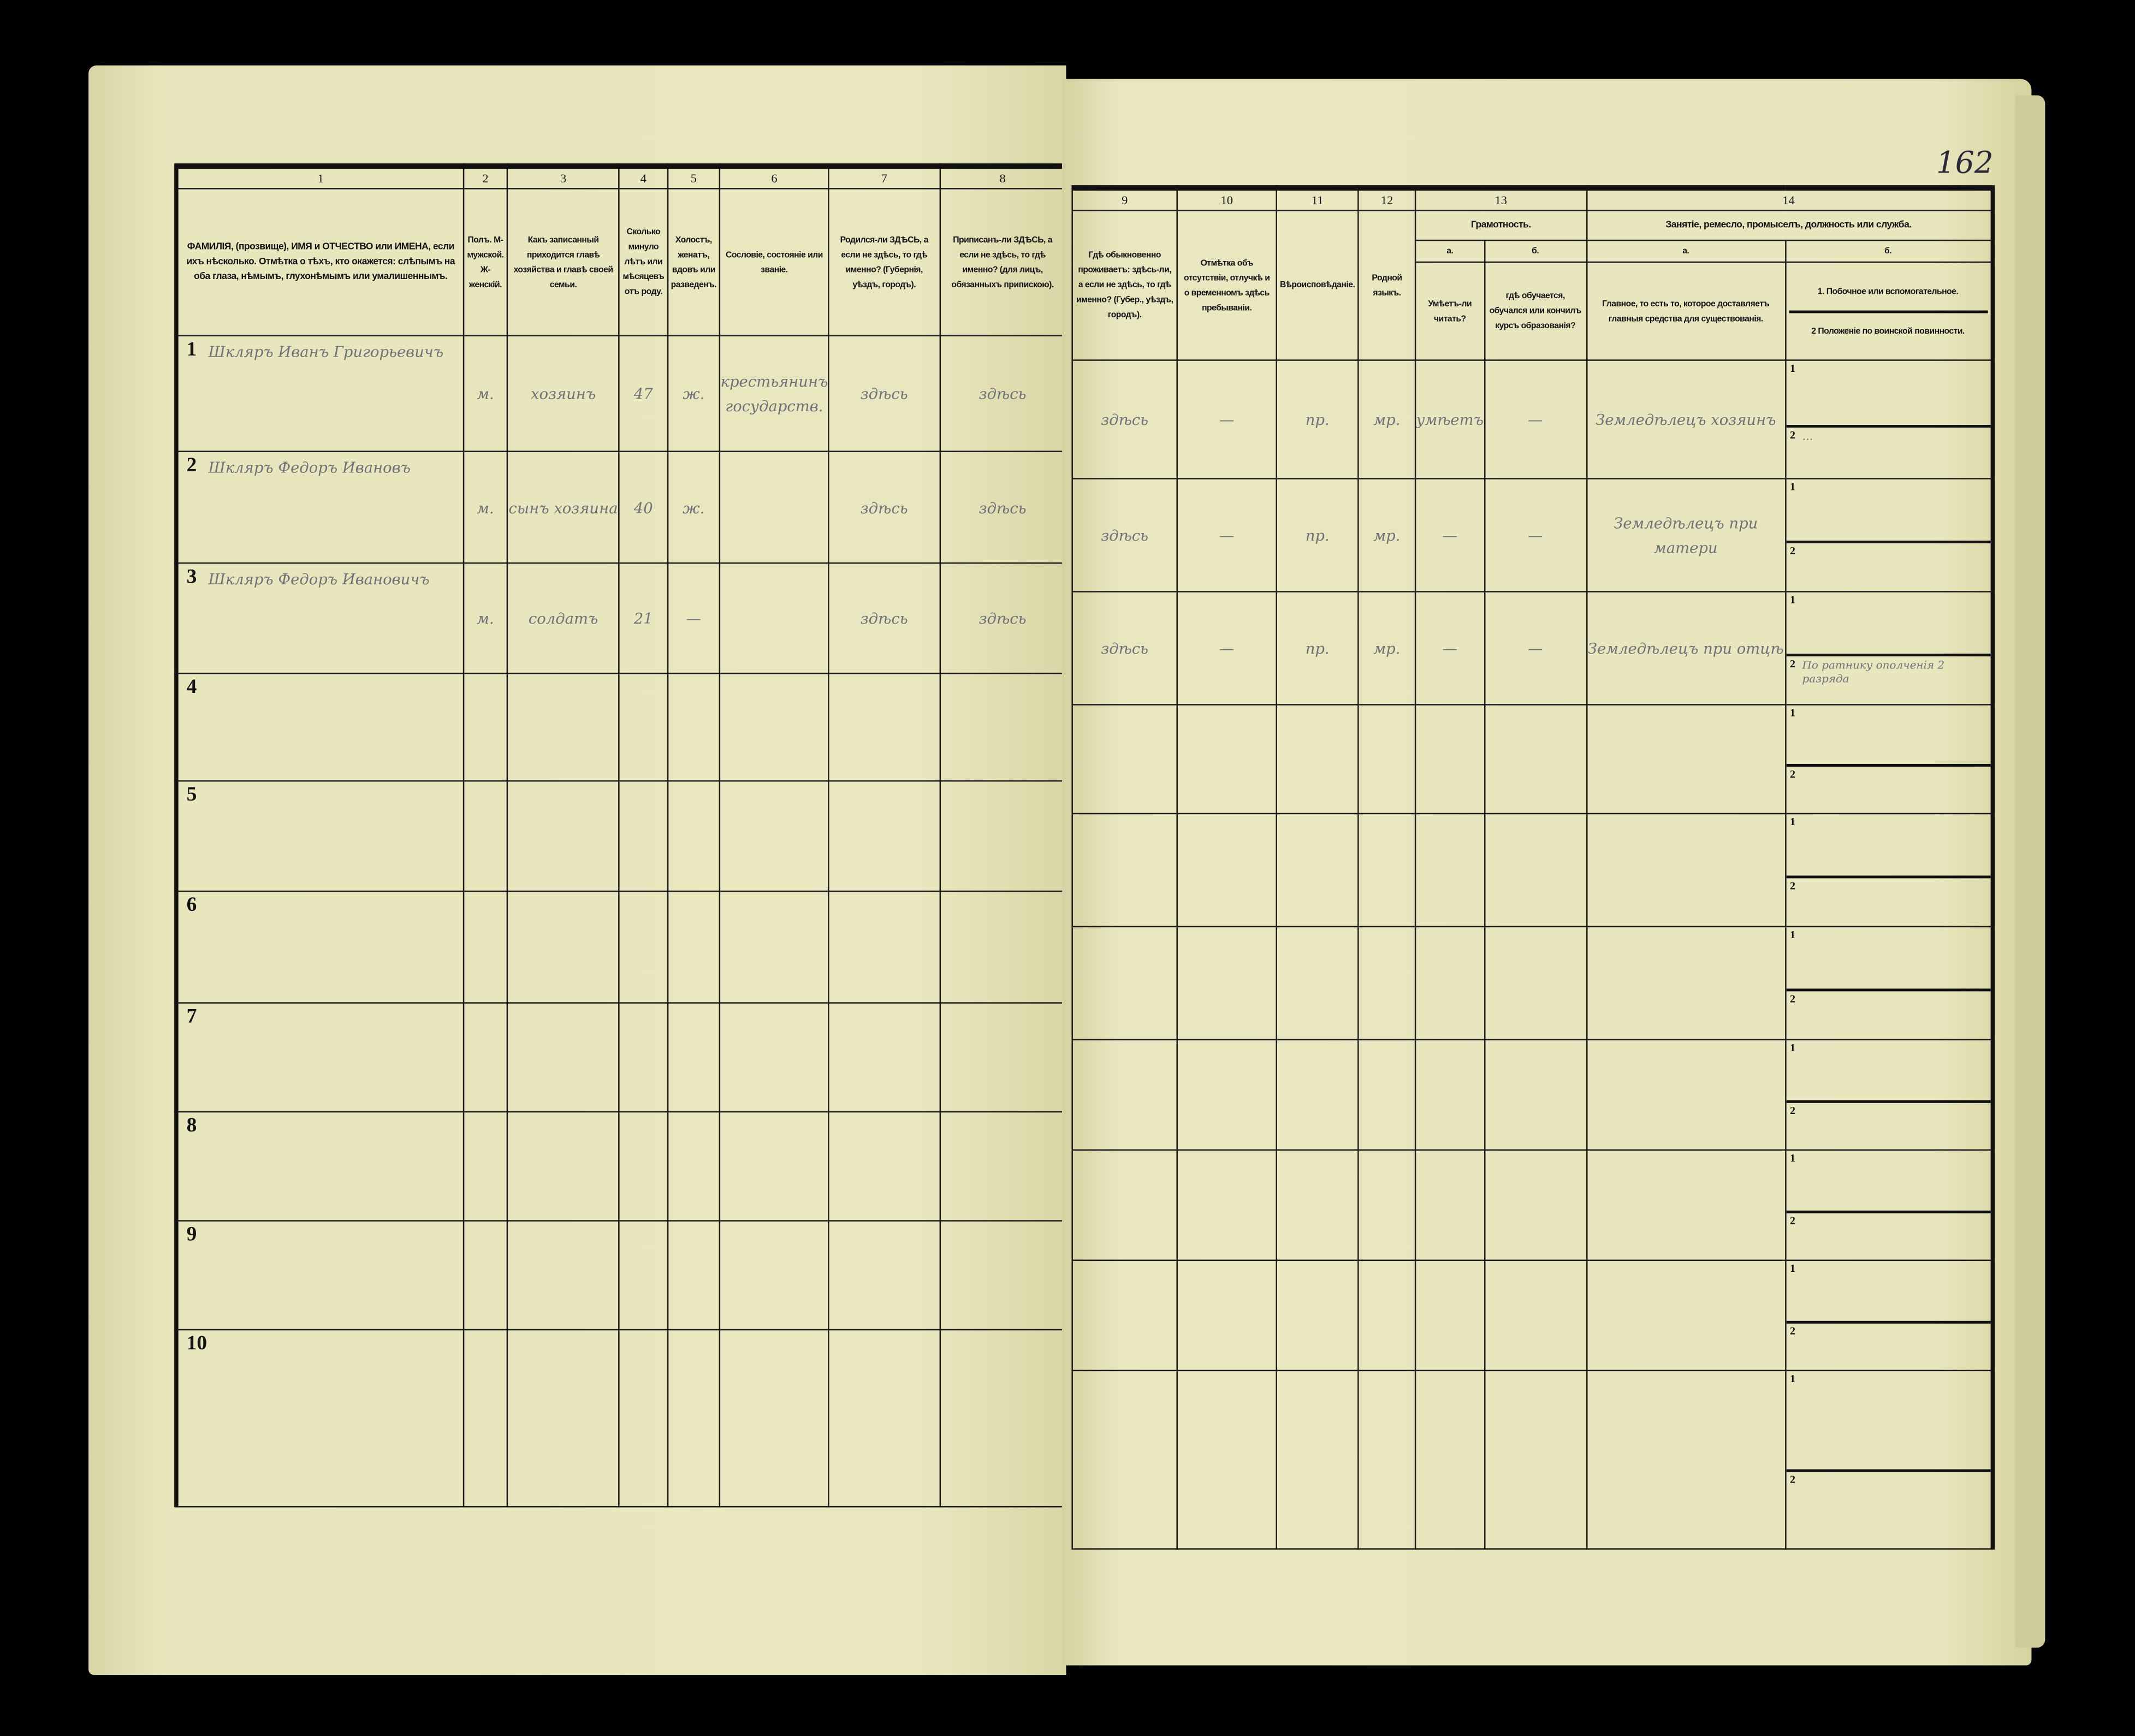  What do you see at coordinates (1535, 251) in the screenshot?
I see `subcolumn-label: б.` at bounding box center [1535, 251].